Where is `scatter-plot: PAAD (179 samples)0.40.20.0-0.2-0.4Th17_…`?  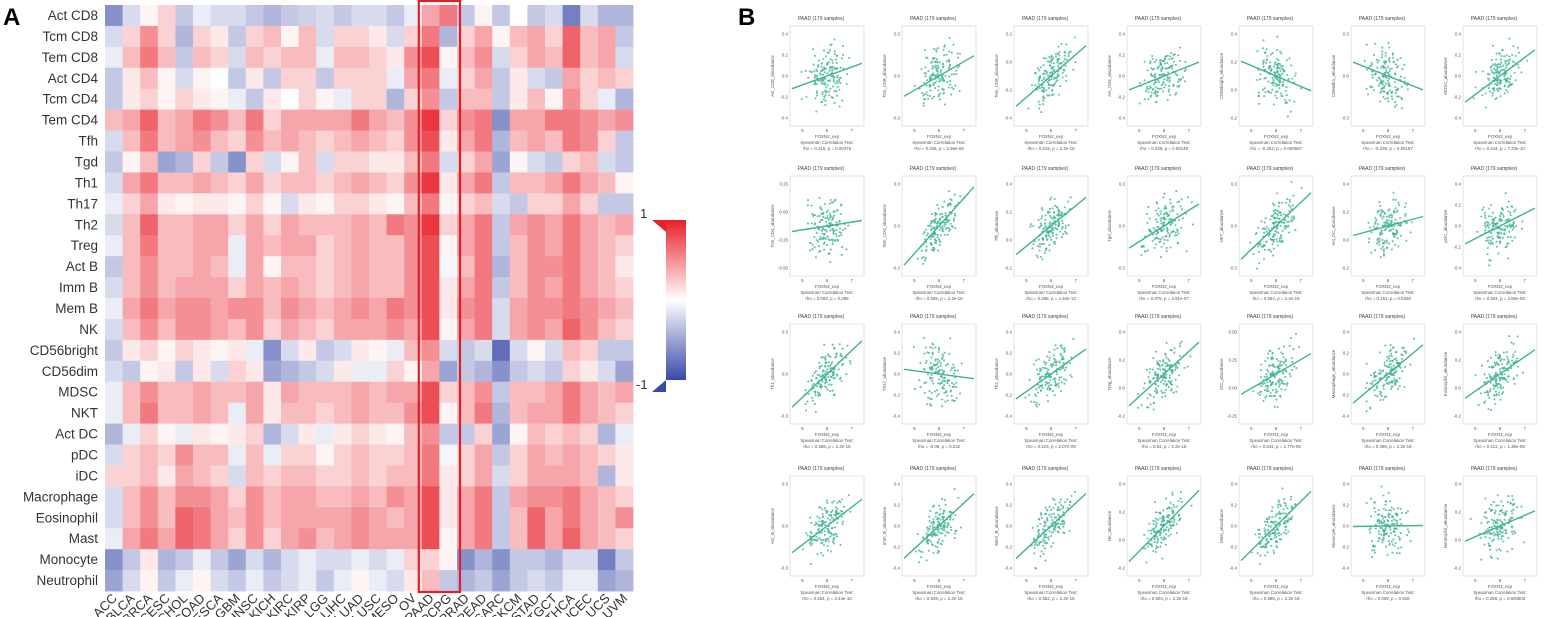 scatter-plot: PAAD (179 samples)0.40.20.0-0.2-0.4Th17_… is located at coordinates (929, 381).